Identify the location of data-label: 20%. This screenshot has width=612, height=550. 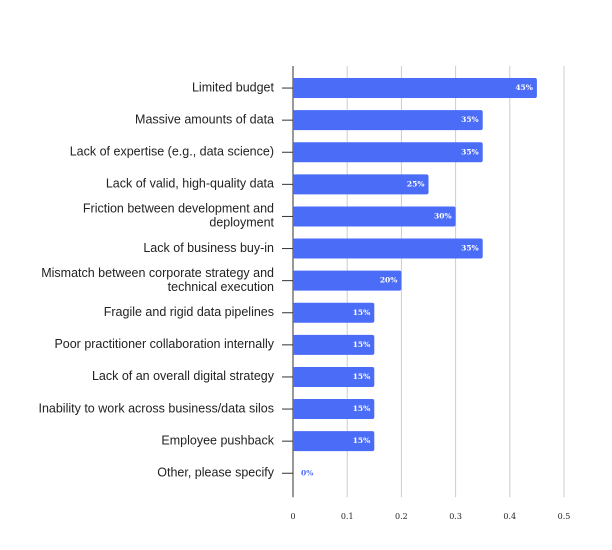
(389, 280).